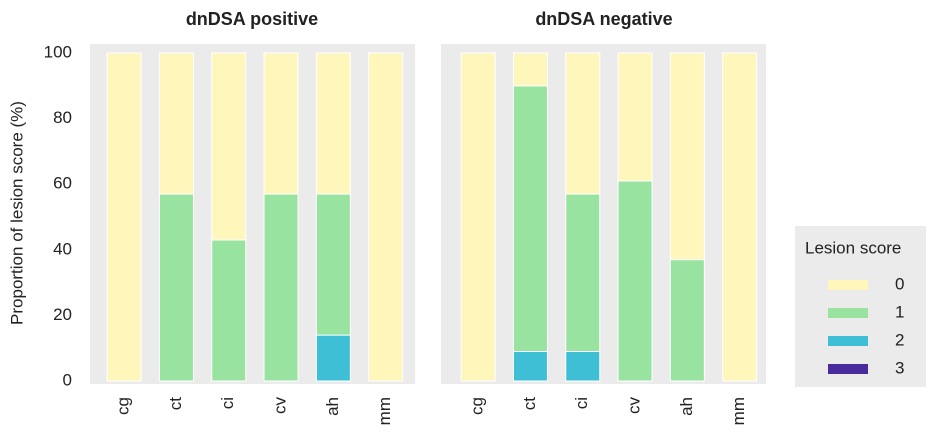  I want to click on panel-title: dnDSA negative, so click(603, 19).